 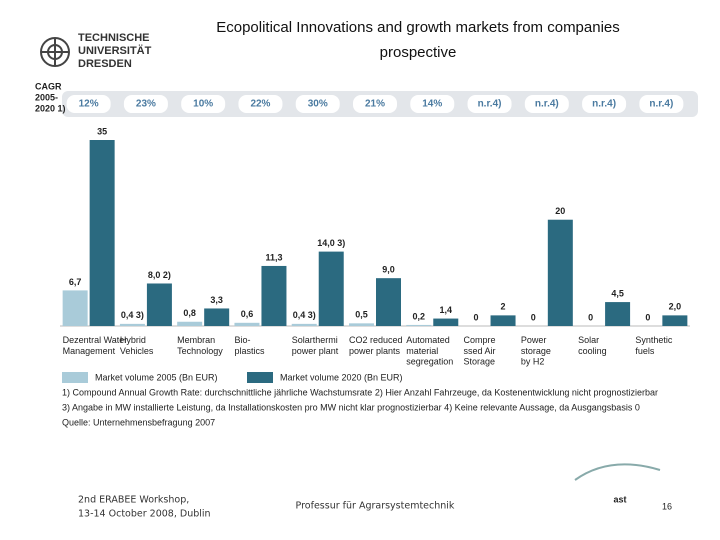 I want to click on x-tick-label: Solar cooling, so click(x=592, y=345).